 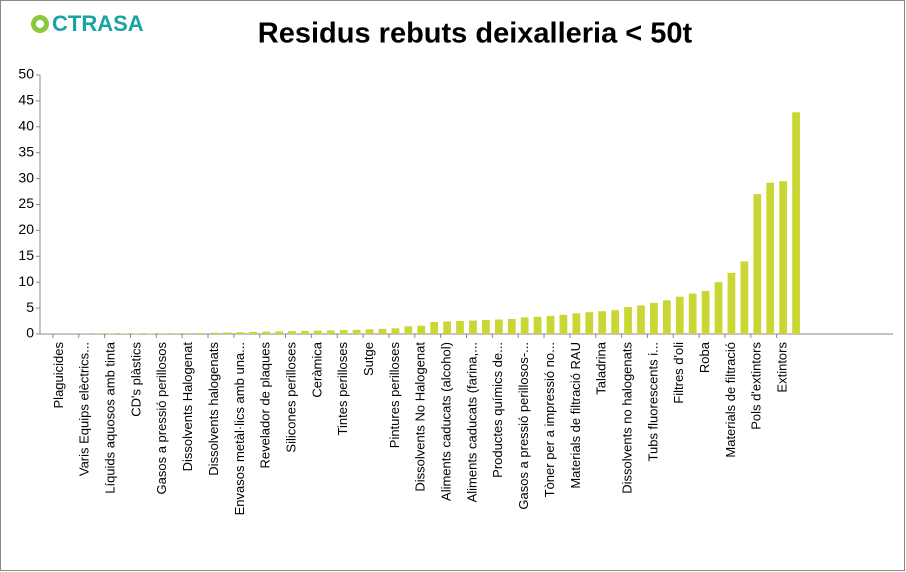 I want to click on y-tick-label: 0, so click(x=30, y=333).